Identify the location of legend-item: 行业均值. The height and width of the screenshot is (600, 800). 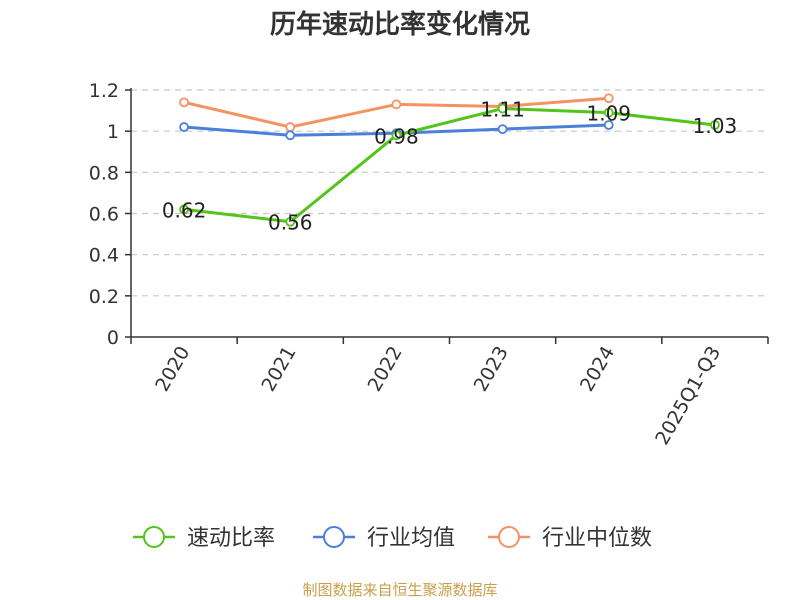
(384, 538).